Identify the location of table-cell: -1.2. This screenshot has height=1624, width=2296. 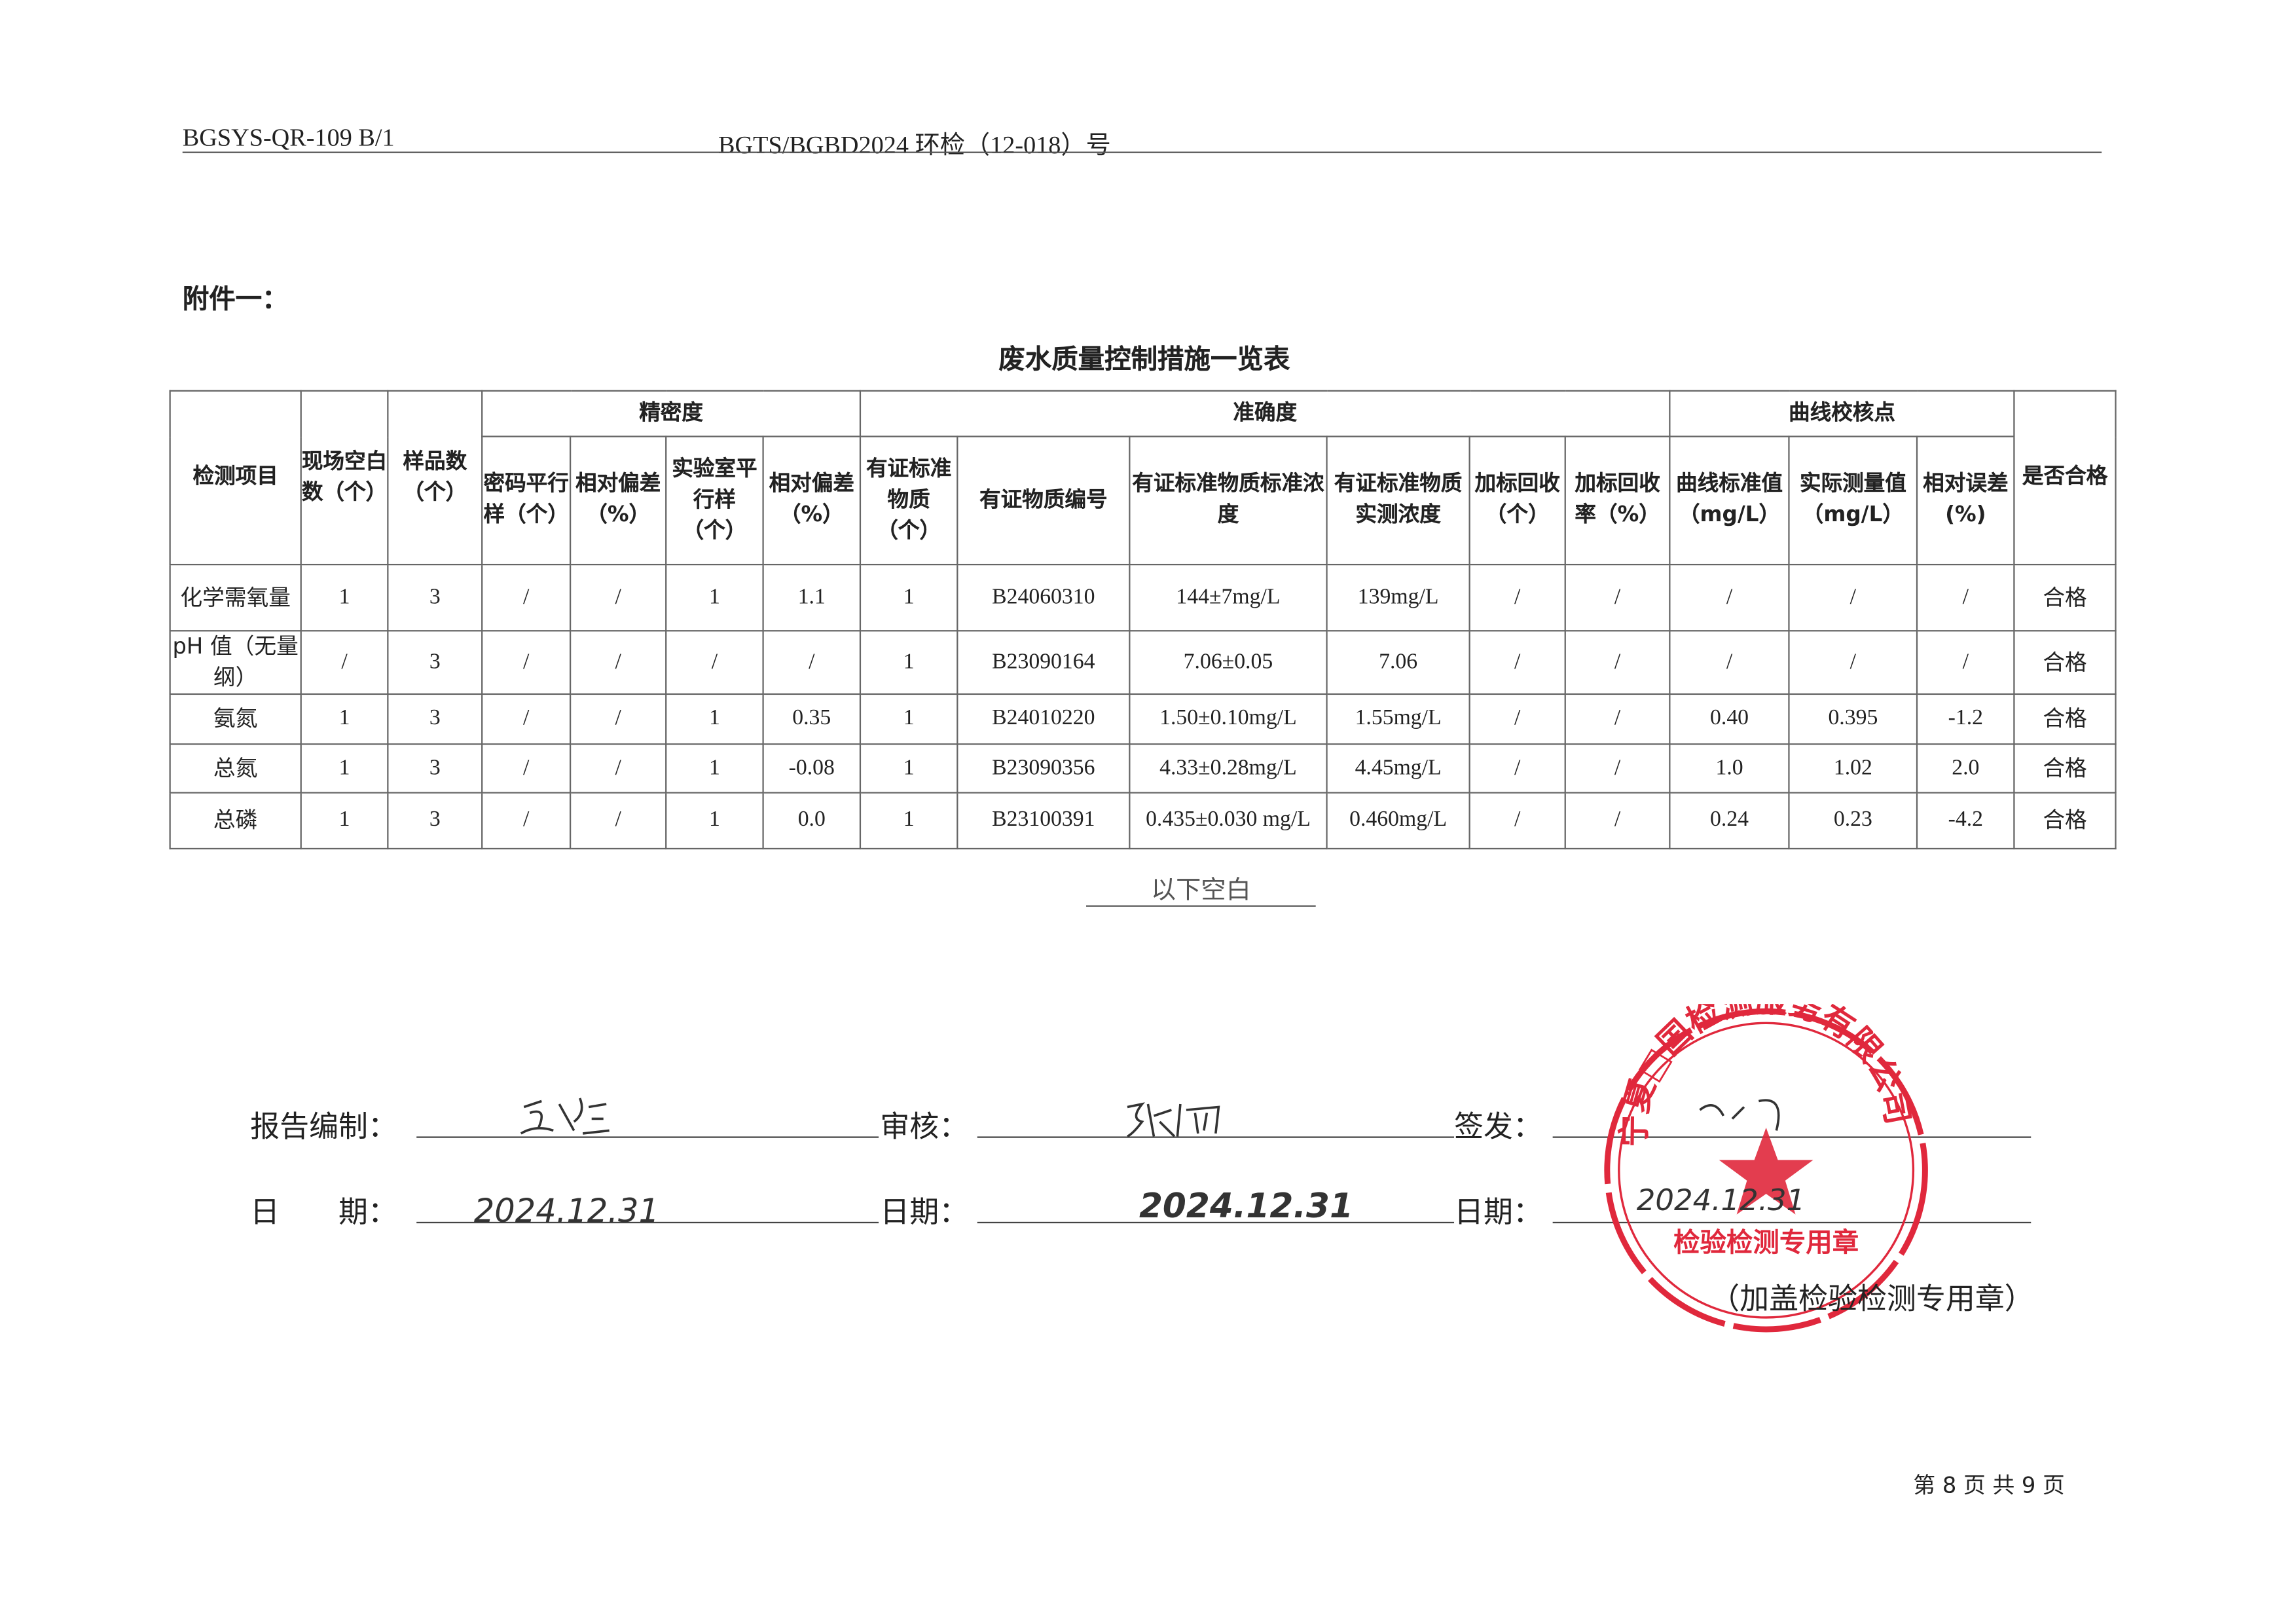
(1965, 719).